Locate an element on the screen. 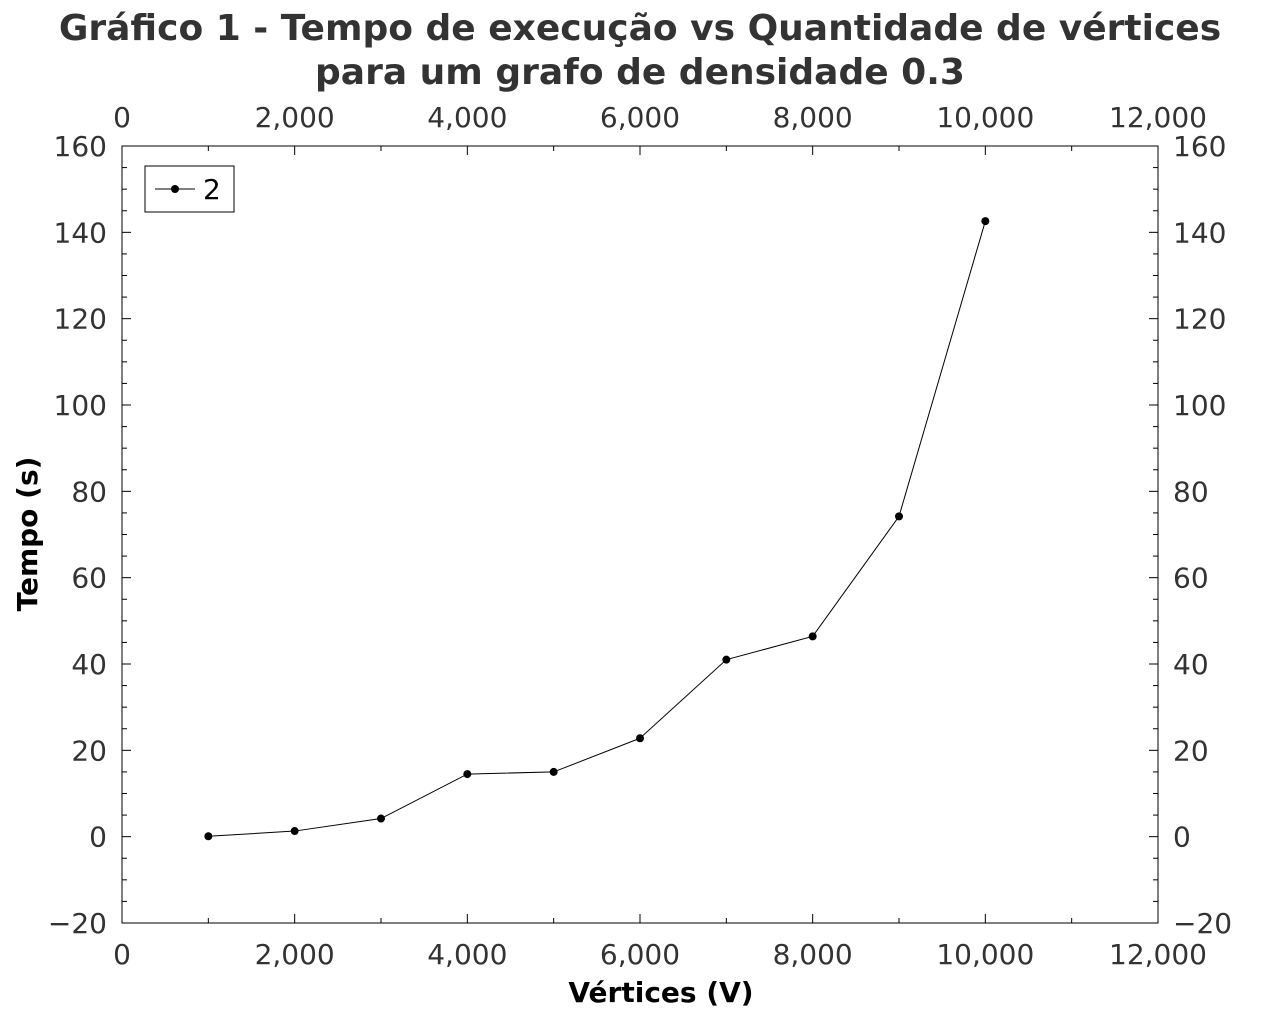 The height and width of the screenshot is (1028, 1280). y-tick-label-right: 40 is located at coordinates (1191, 664).